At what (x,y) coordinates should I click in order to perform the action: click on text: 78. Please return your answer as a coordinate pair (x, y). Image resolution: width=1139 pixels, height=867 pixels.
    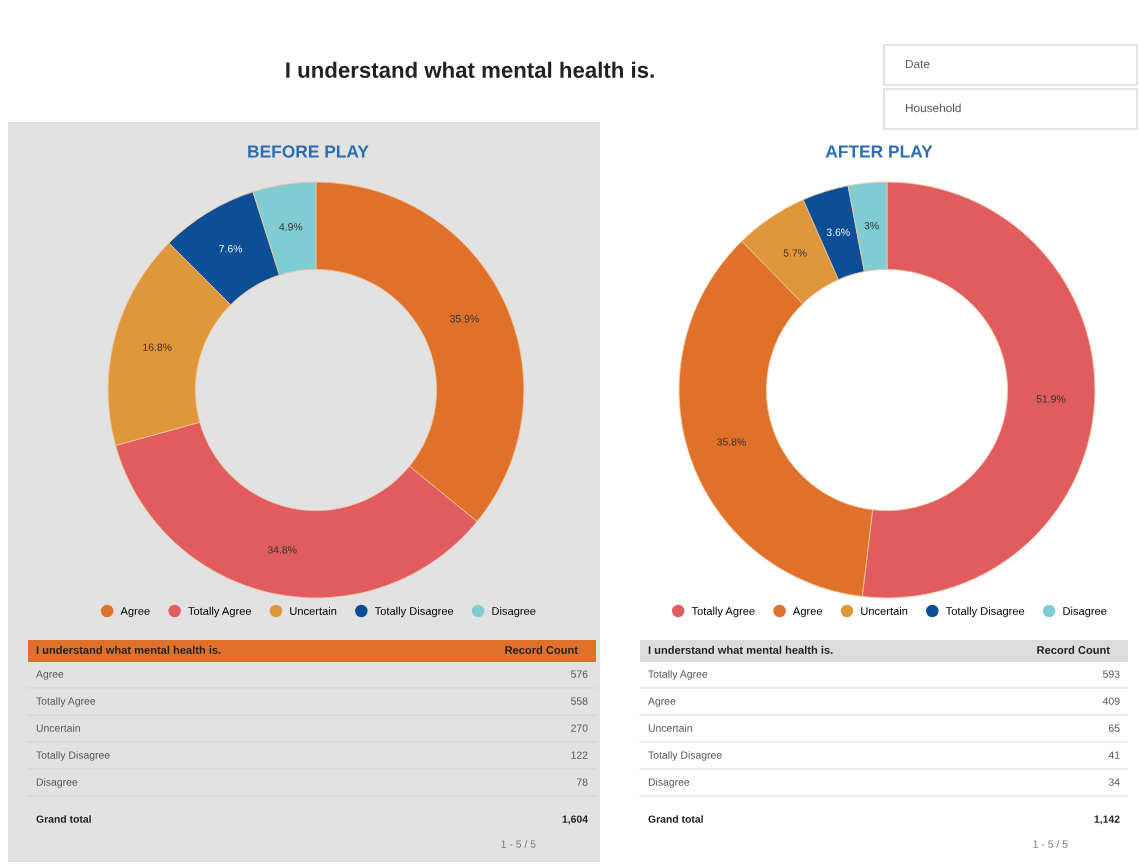
    Looking at the image, I should click on (582, 782).